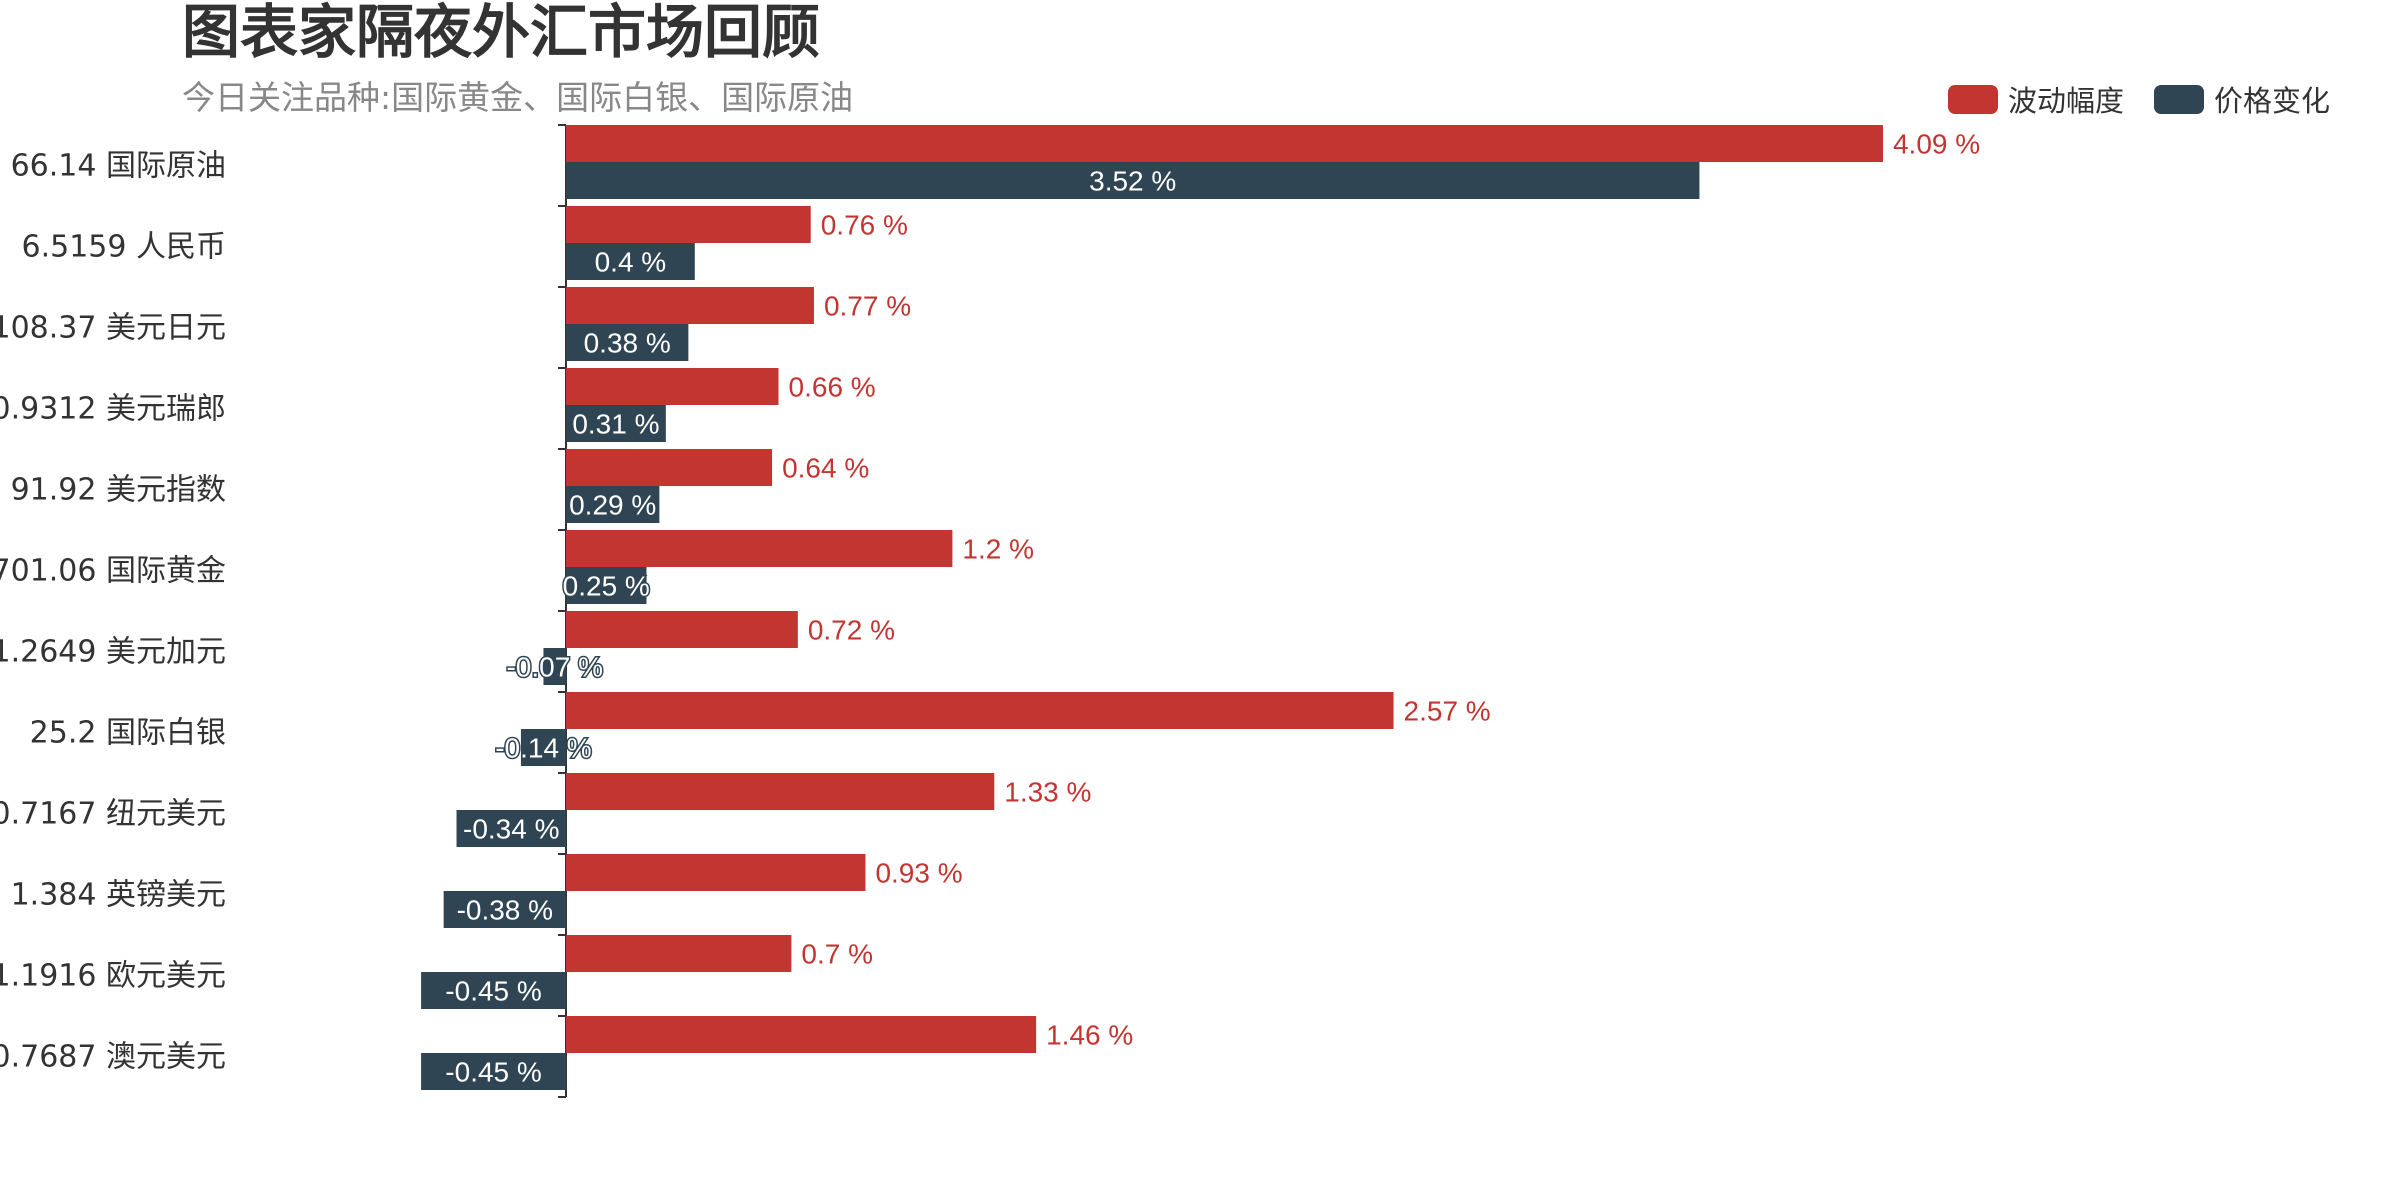  What do you see at coordinates (837, 954) in the screenshot?
I see `data-label-volatility: 0.7 %` at bounding box center [837, 954].